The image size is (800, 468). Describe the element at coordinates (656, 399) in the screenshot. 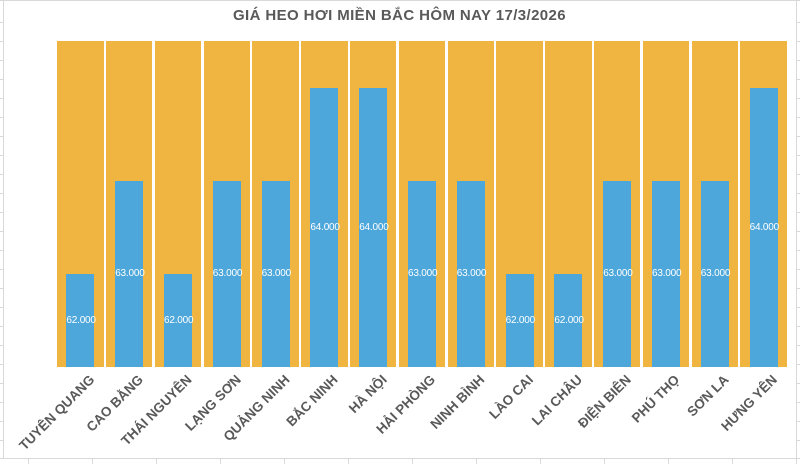

I see `x-axis-label: PHÚ THỌ` at that location.